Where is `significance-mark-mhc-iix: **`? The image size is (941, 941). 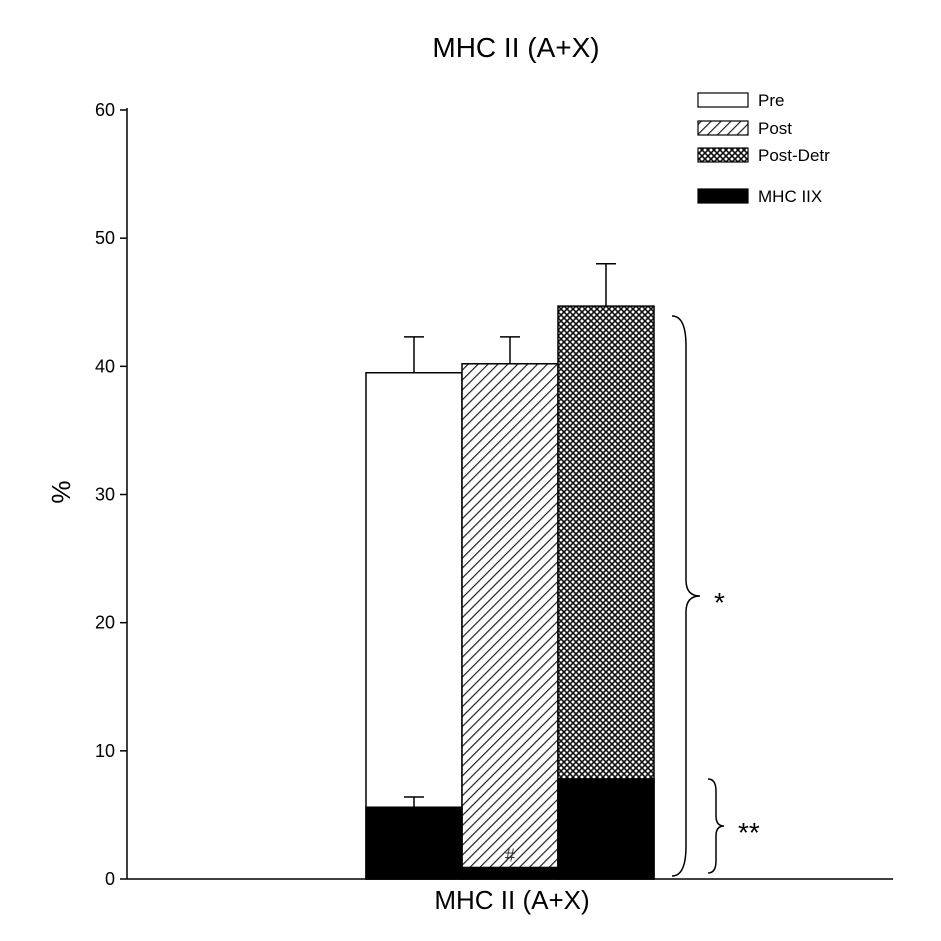
significance-mark-mhc-iix: ** is located at coordinates (749, 832).